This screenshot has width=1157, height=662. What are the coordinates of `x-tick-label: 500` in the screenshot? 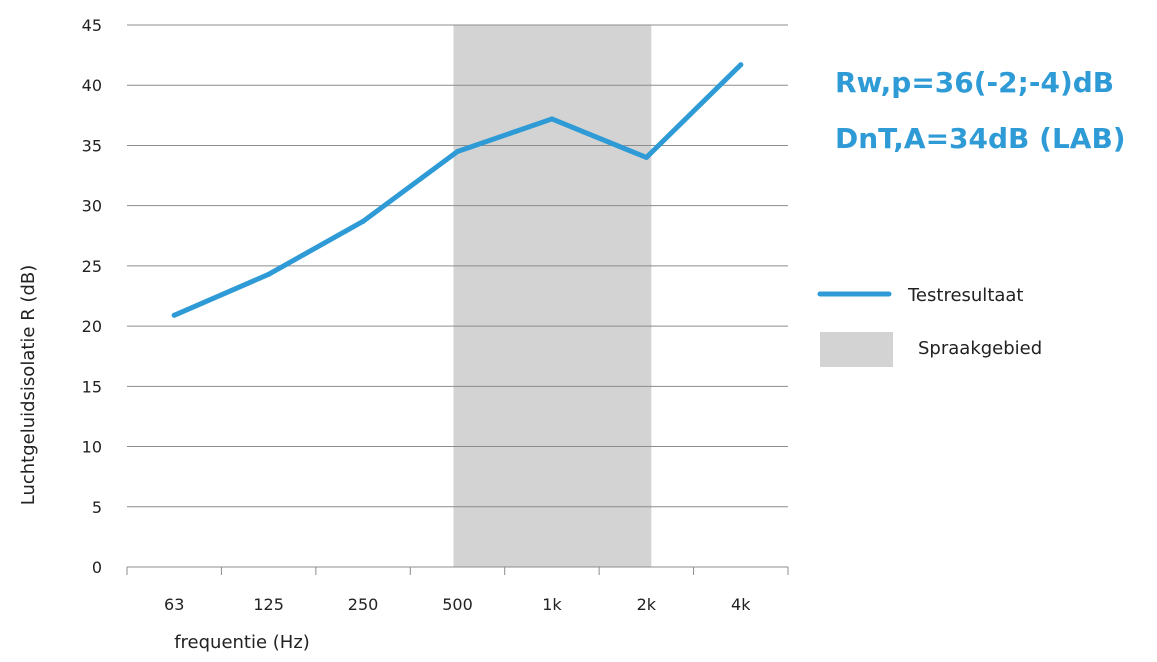 It's located at (457, 604).